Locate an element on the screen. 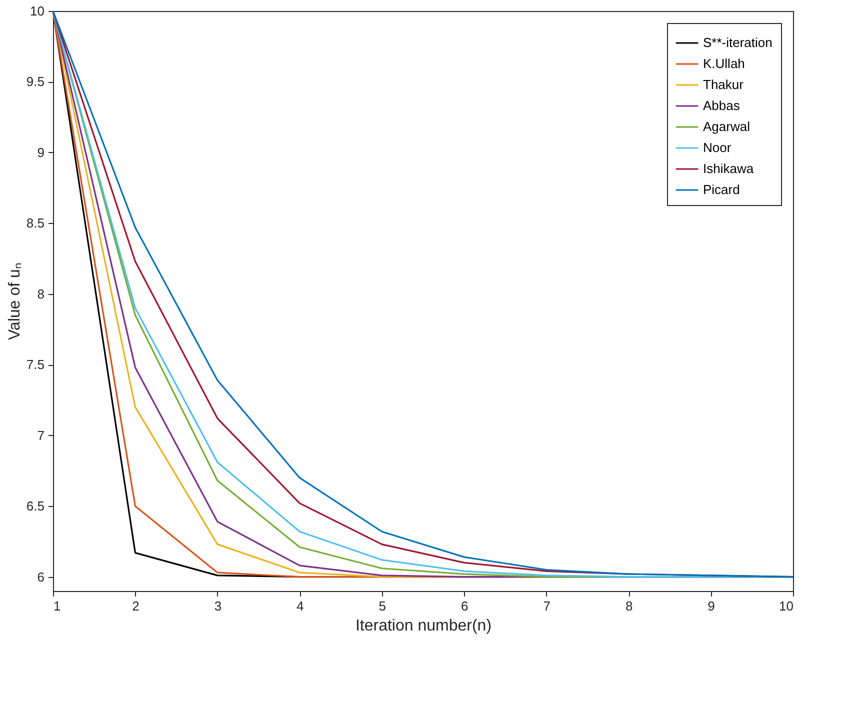  x-tick-label: 3 is located at coordinates (218, 606).